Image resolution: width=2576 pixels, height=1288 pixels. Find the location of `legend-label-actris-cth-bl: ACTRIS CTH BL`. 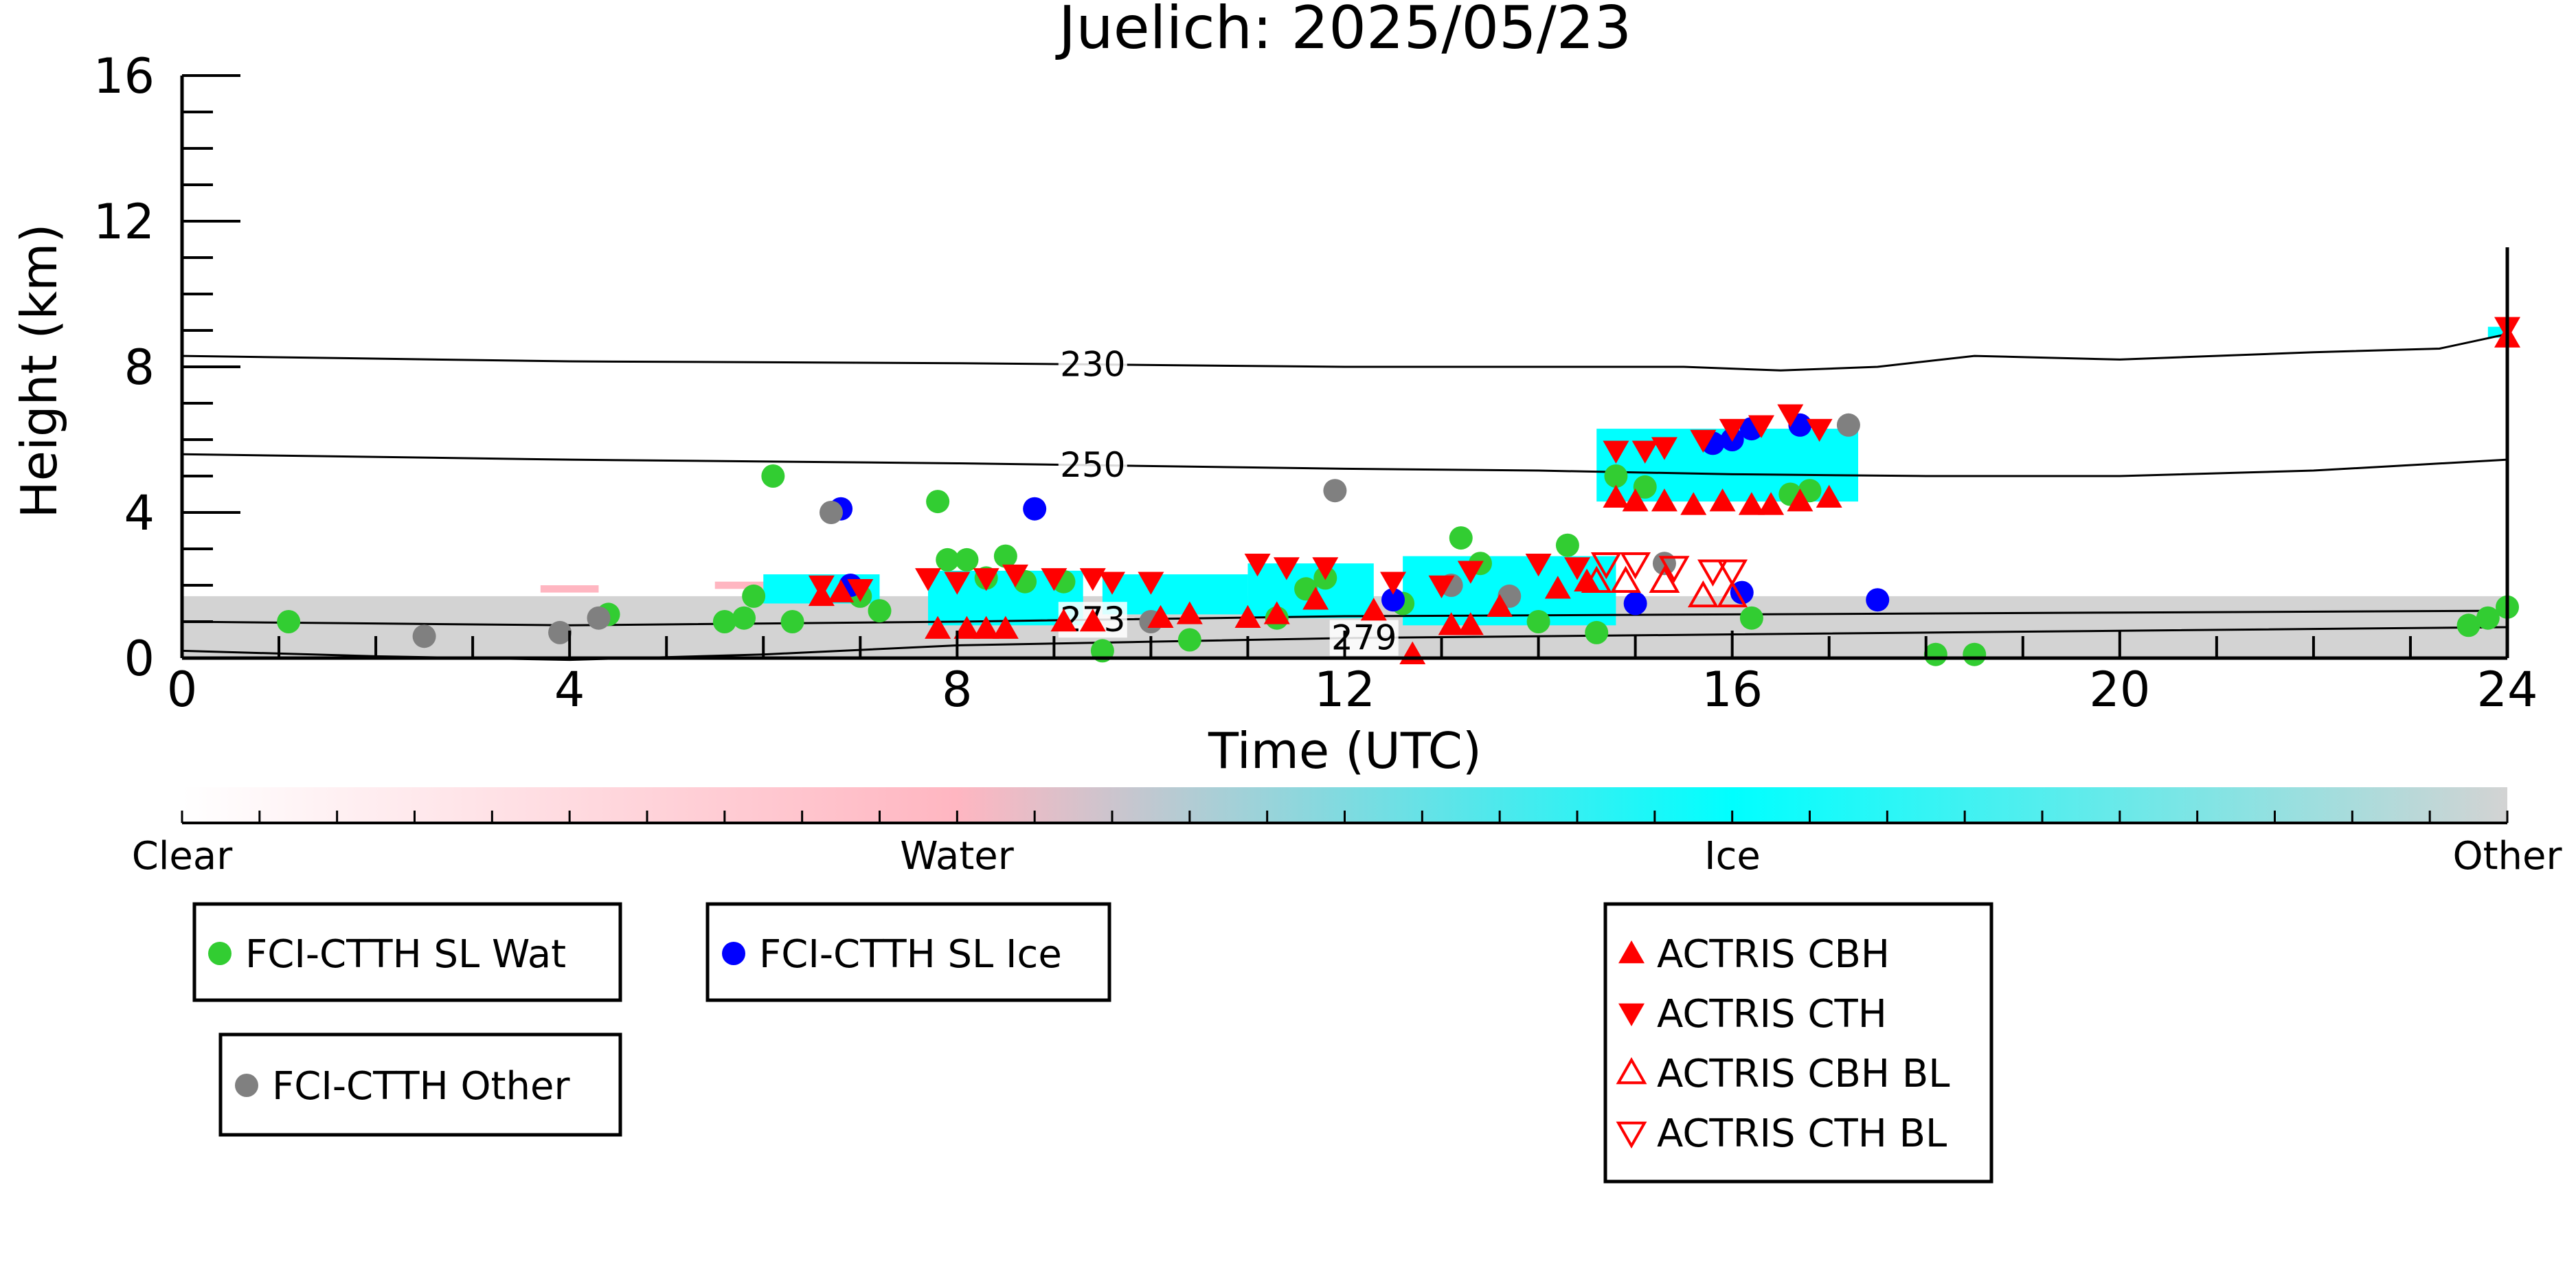

legend-label-actris-cth-bl: ACTRIS CTH BL is located at coordinates (1802, 1133).